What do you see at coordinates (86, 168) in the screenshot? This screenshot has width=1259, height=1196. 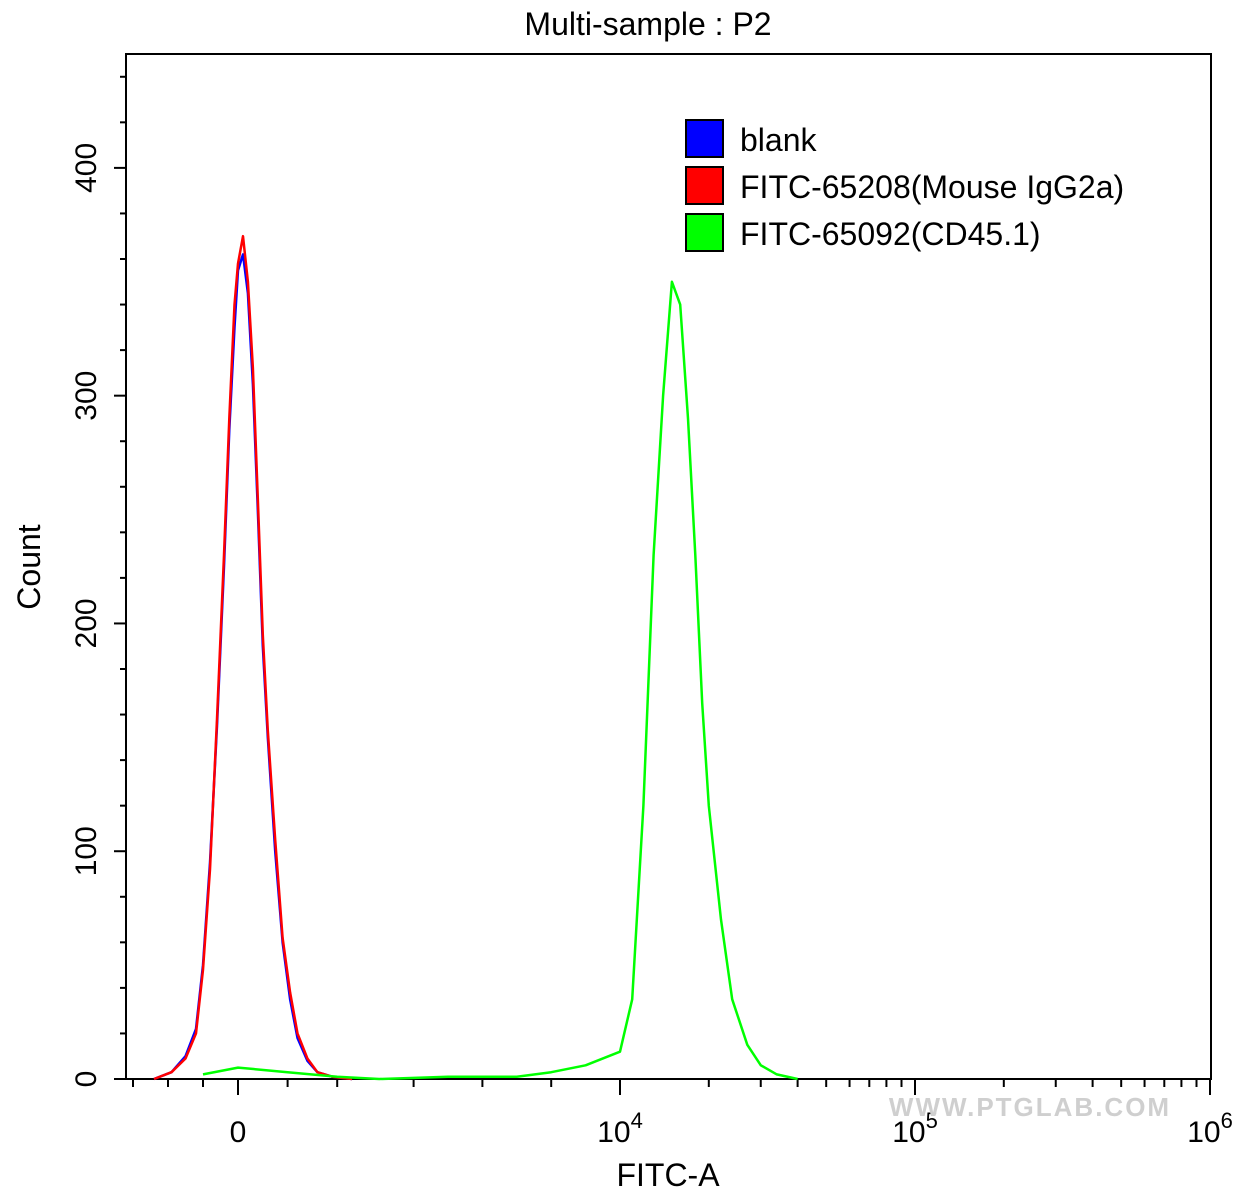 I see `y-tick-label: 400` at bounding box center [86, 168].